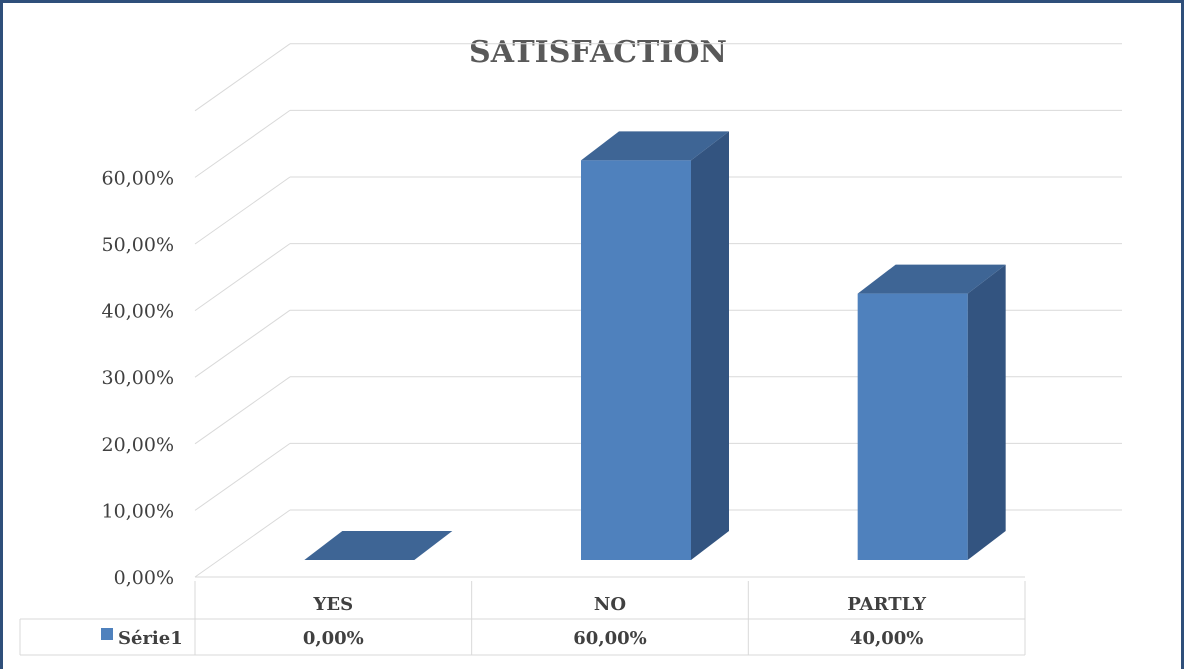 This screenshot has width=1184, height=669. Describe the element at coordinates (138, 511) in the screenshot. I see `y-tick-label: 10,00%` at that location.